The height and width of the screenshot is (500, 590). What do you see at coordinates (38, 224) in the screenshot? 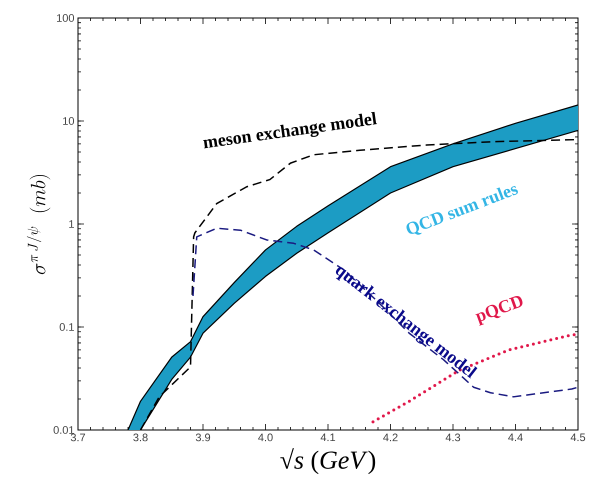
I see `y-axis-title: $\sigma^{\pi\, J/\psi}\;\;(mb)$` at bounding box center [38, 224].